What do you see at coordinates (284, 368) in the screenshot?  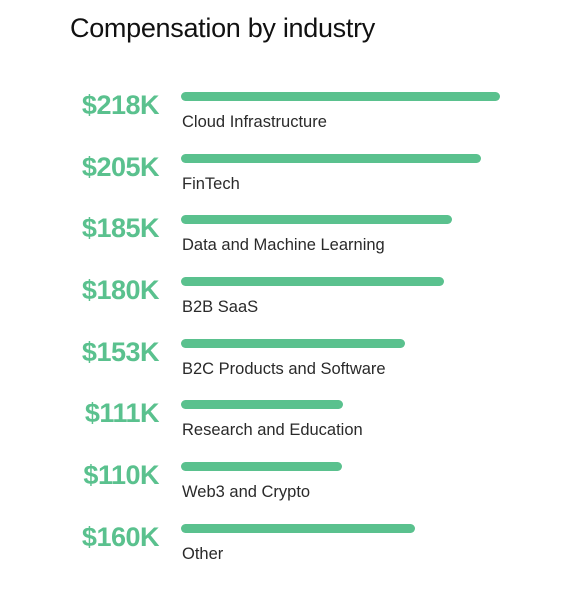 I see `category-label: B2C Products and Software` at bounding box center [284, 368].